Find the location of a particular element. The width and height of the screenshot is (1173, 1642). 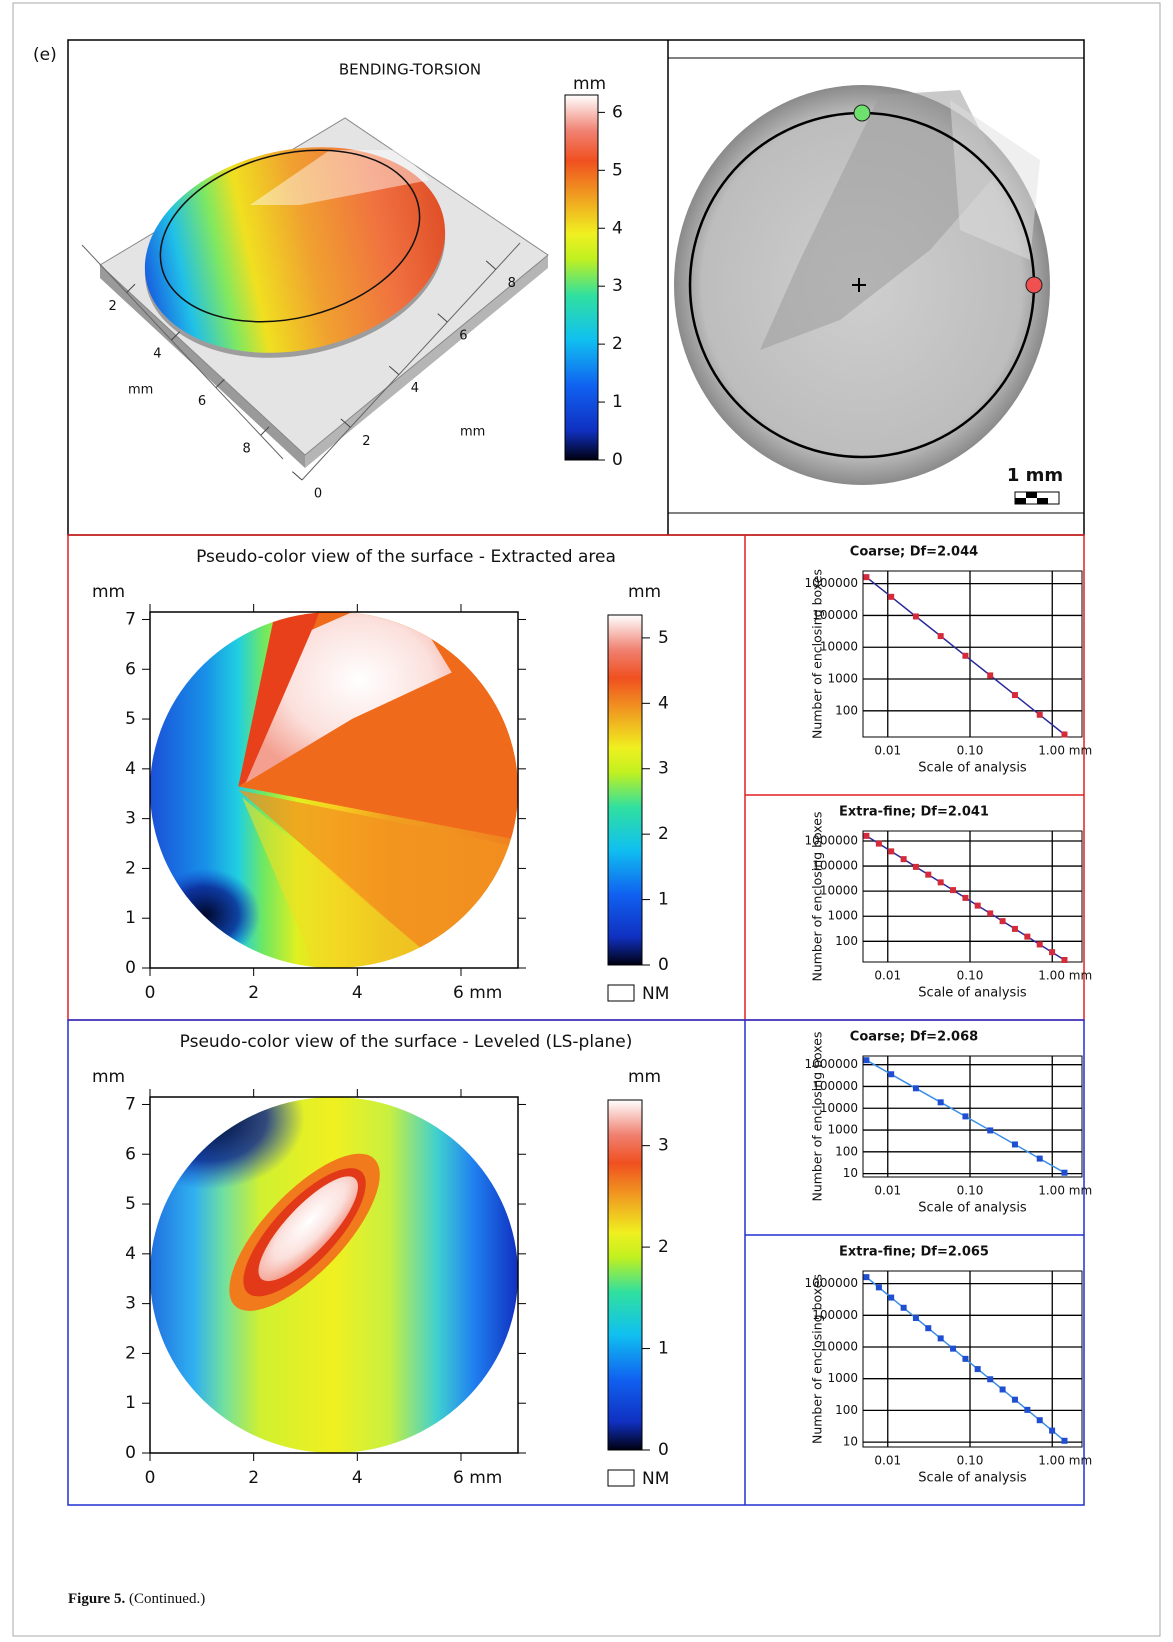

chart-title: Extra-fine; Df=2.065 is located at coordinates (914, 1252).